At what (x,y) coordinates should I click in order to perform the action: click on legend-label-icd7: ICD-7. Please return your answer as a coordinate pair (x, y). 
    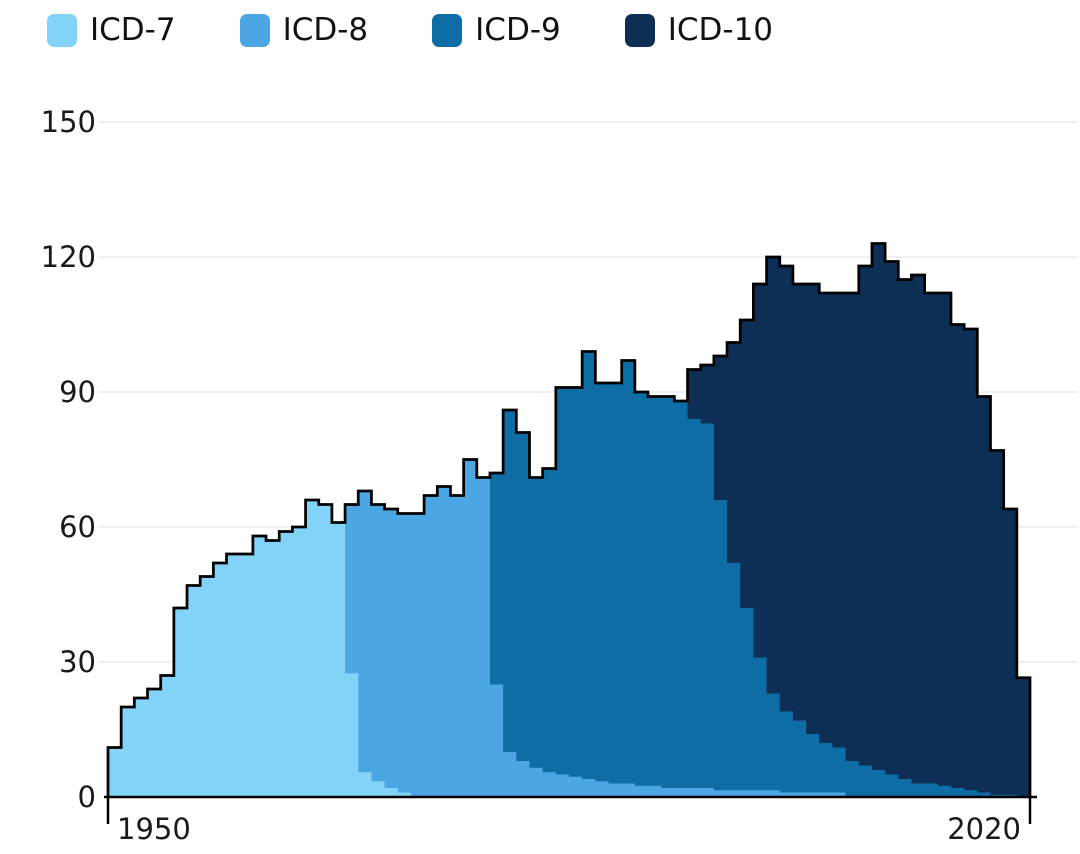
    Looking at the image, I should click on (133, 30).